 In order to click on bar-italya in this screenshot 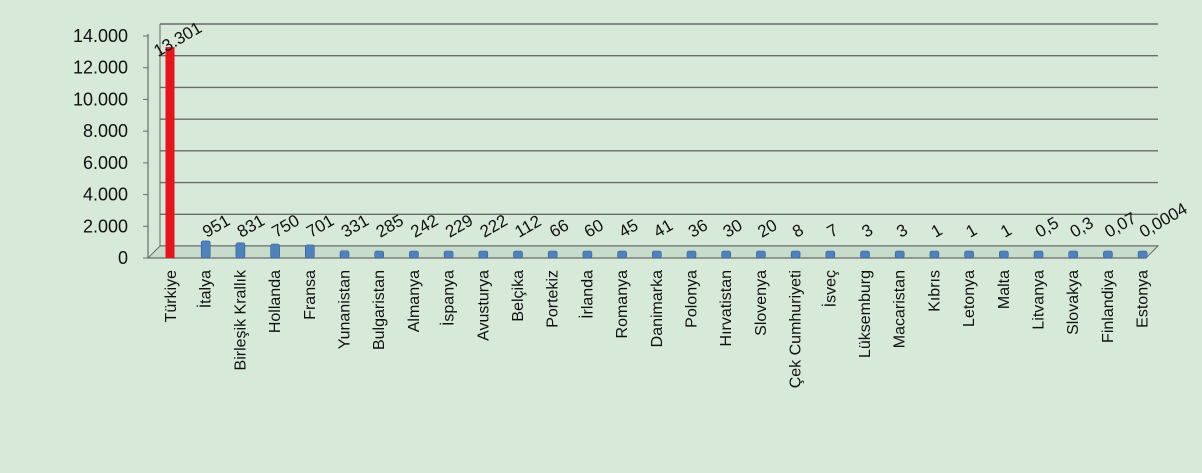, I will do `click(205, 249)`.